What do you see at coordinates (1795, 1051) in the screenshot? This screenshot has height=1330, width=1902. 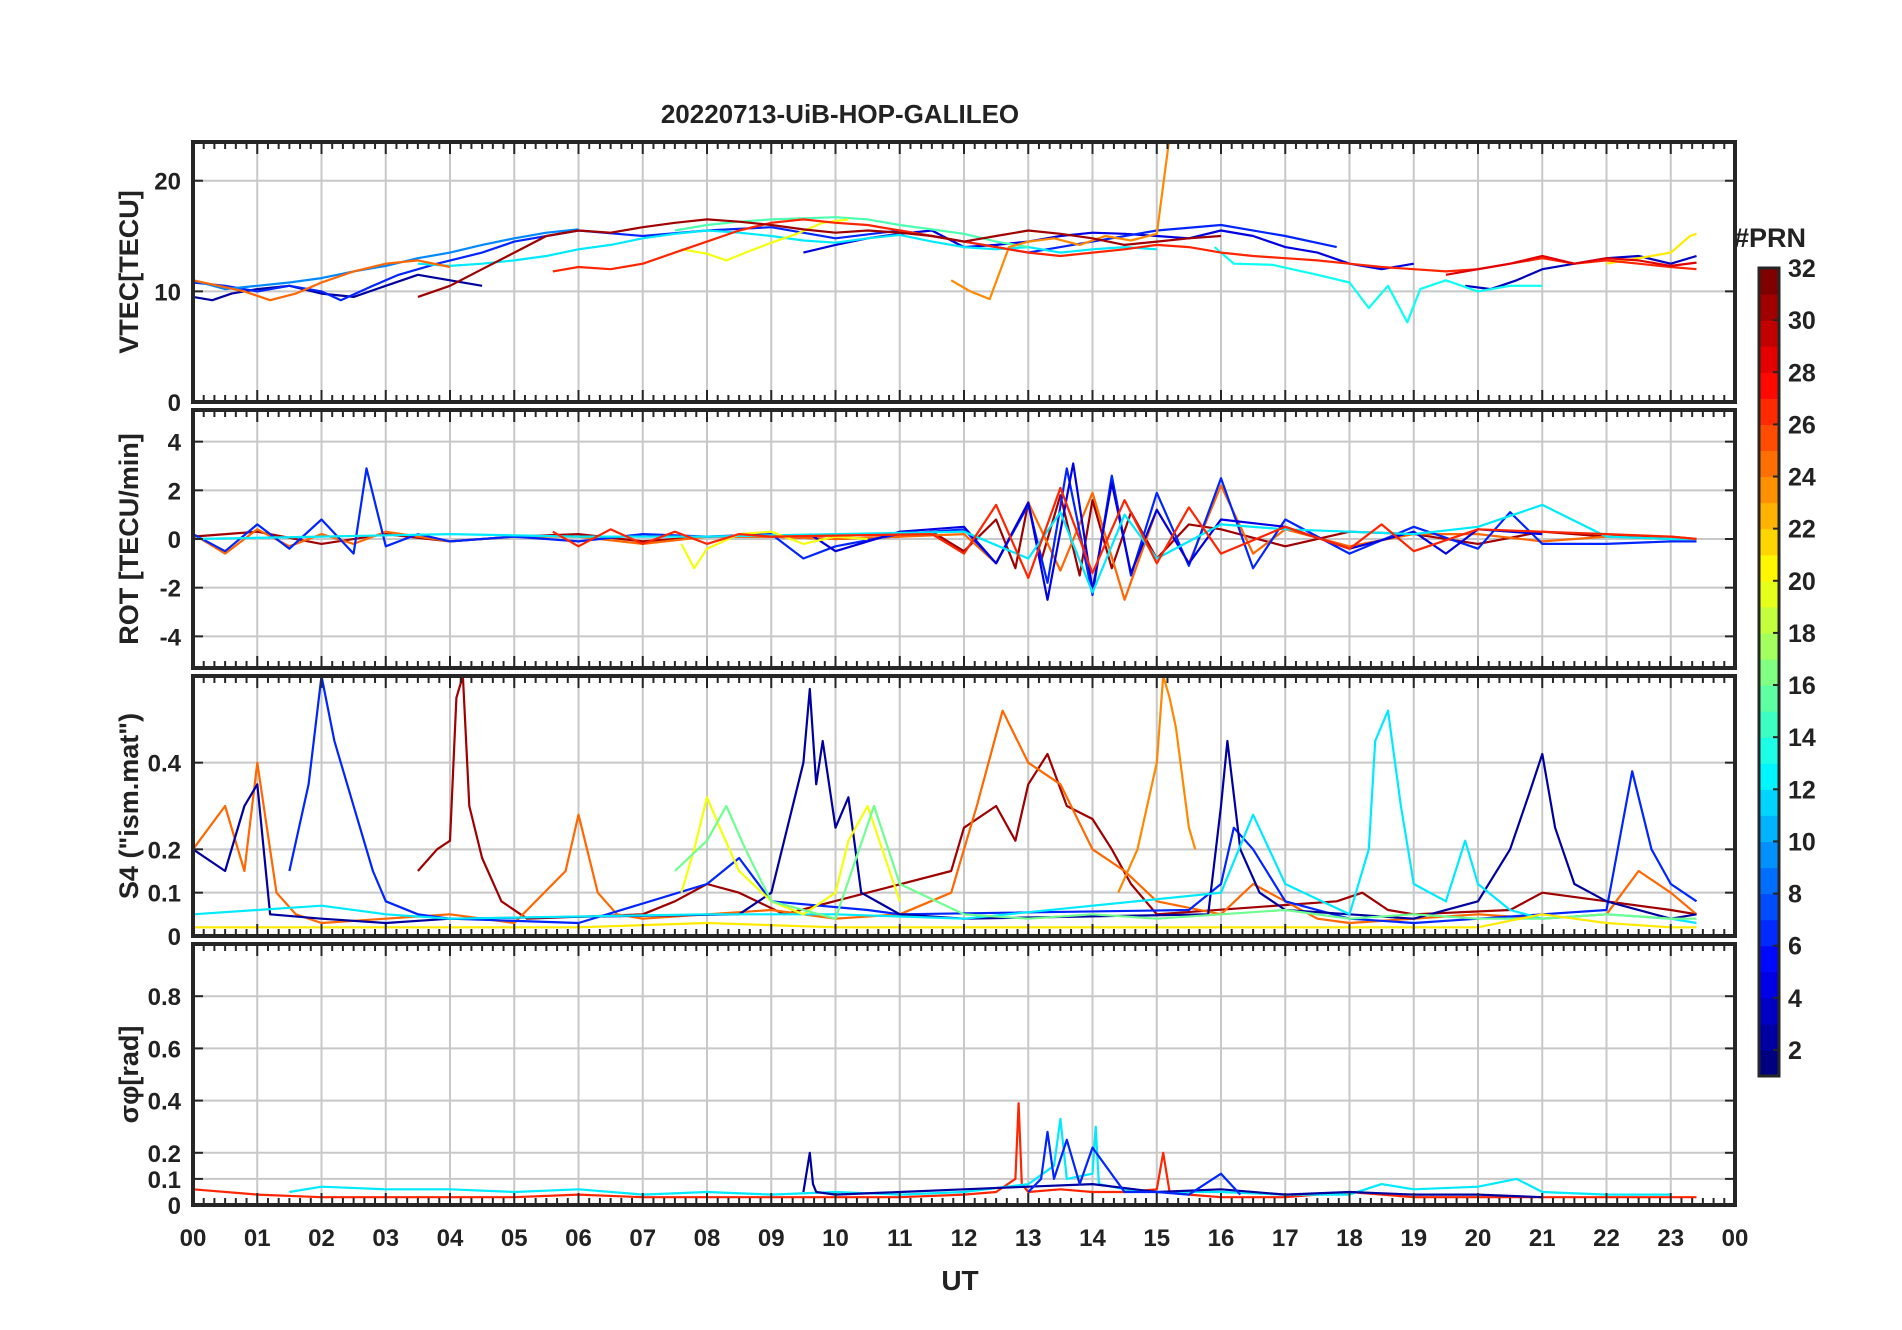 I see `colorbar-tick-label: 2` at bounding box center [1795, 1051].